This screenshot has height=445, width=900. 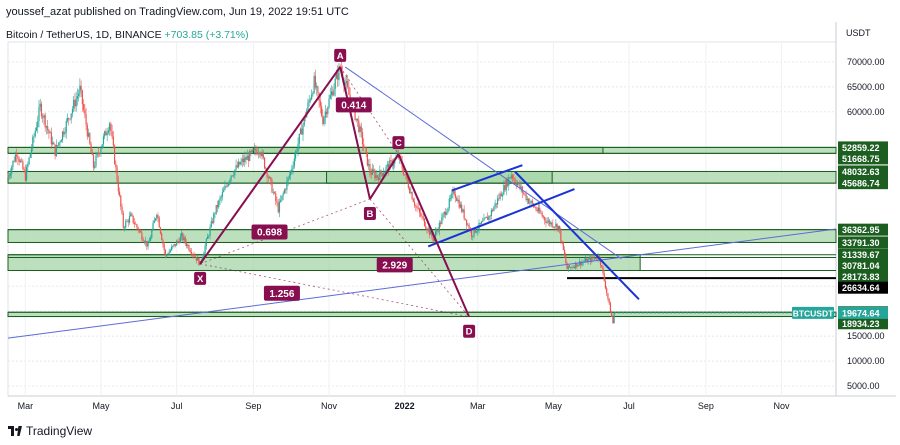 I want to click on current-price-tag, so click(x=863, y=312).